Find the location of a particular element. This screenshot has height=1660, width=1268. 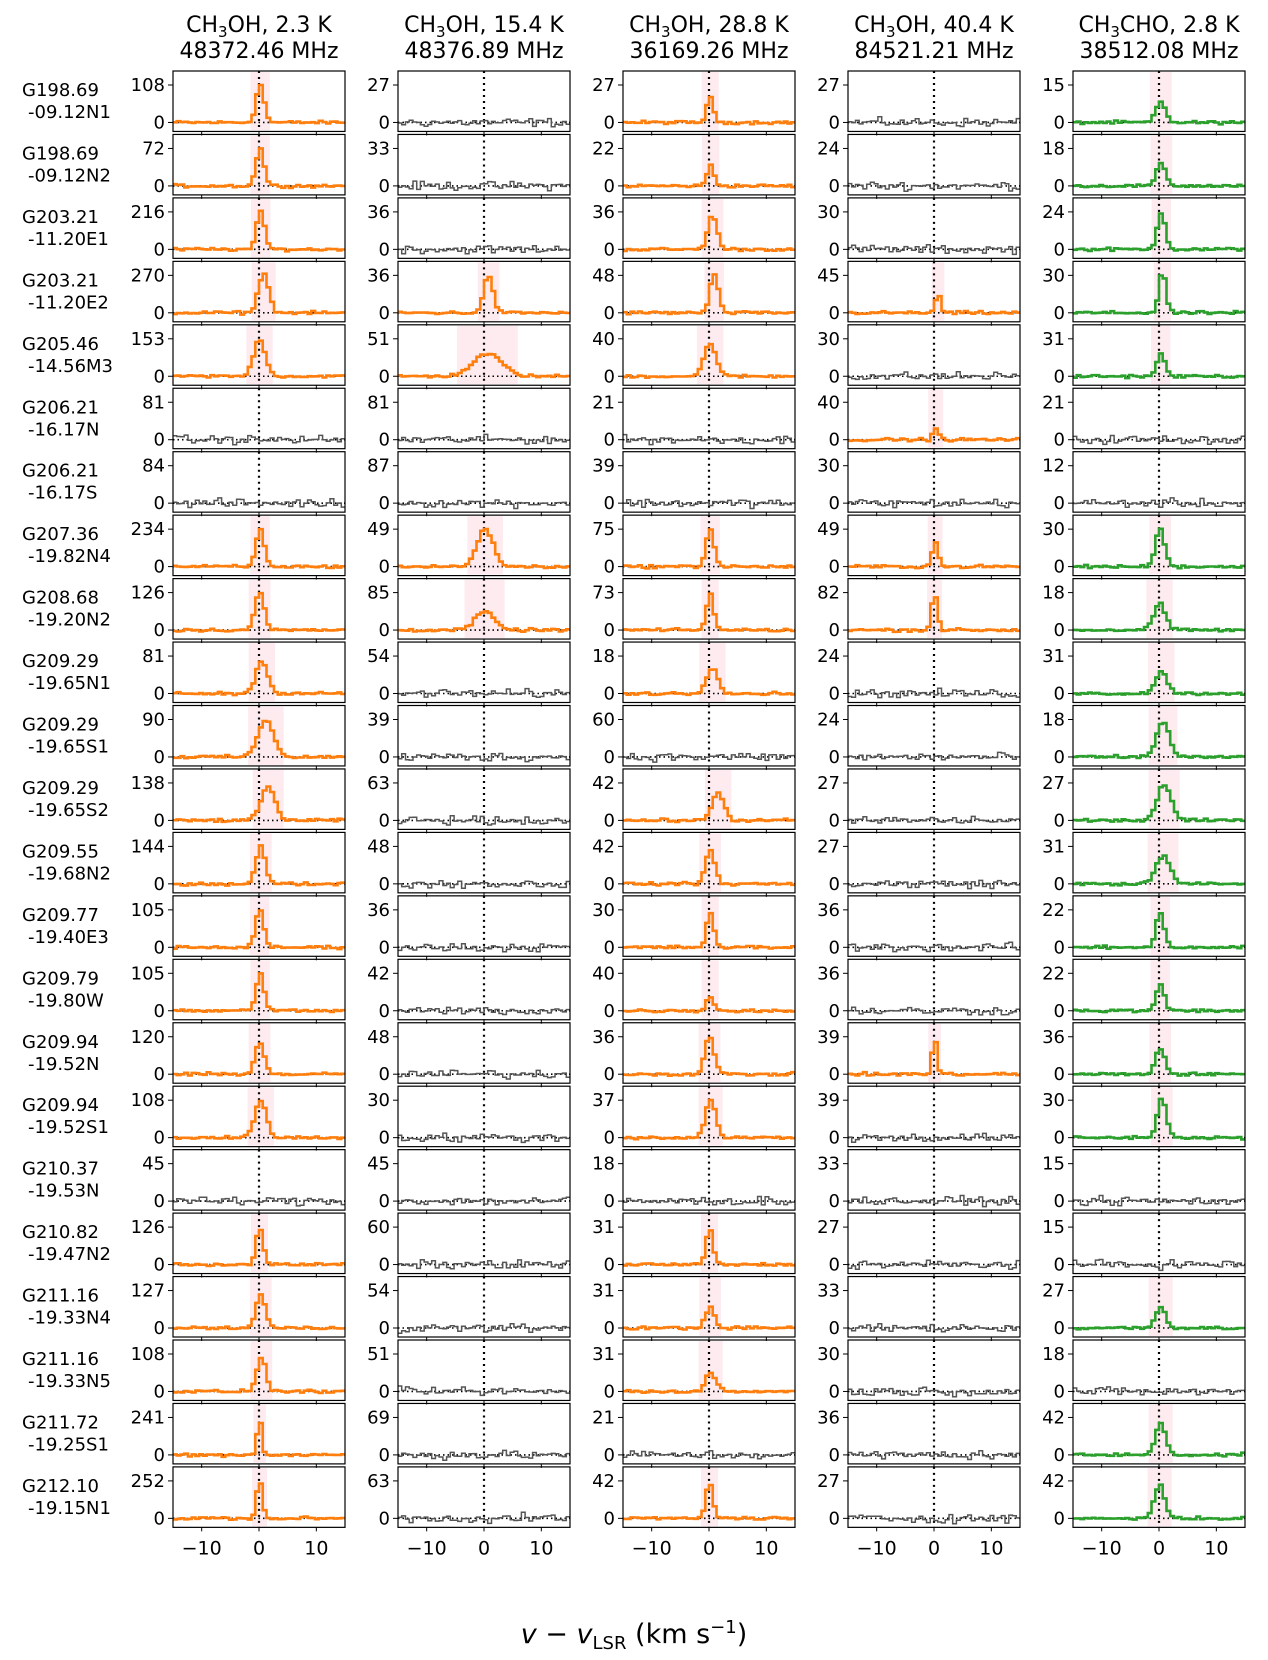

spectrum-panel: 0 48 is located at coordinates (469, 864).